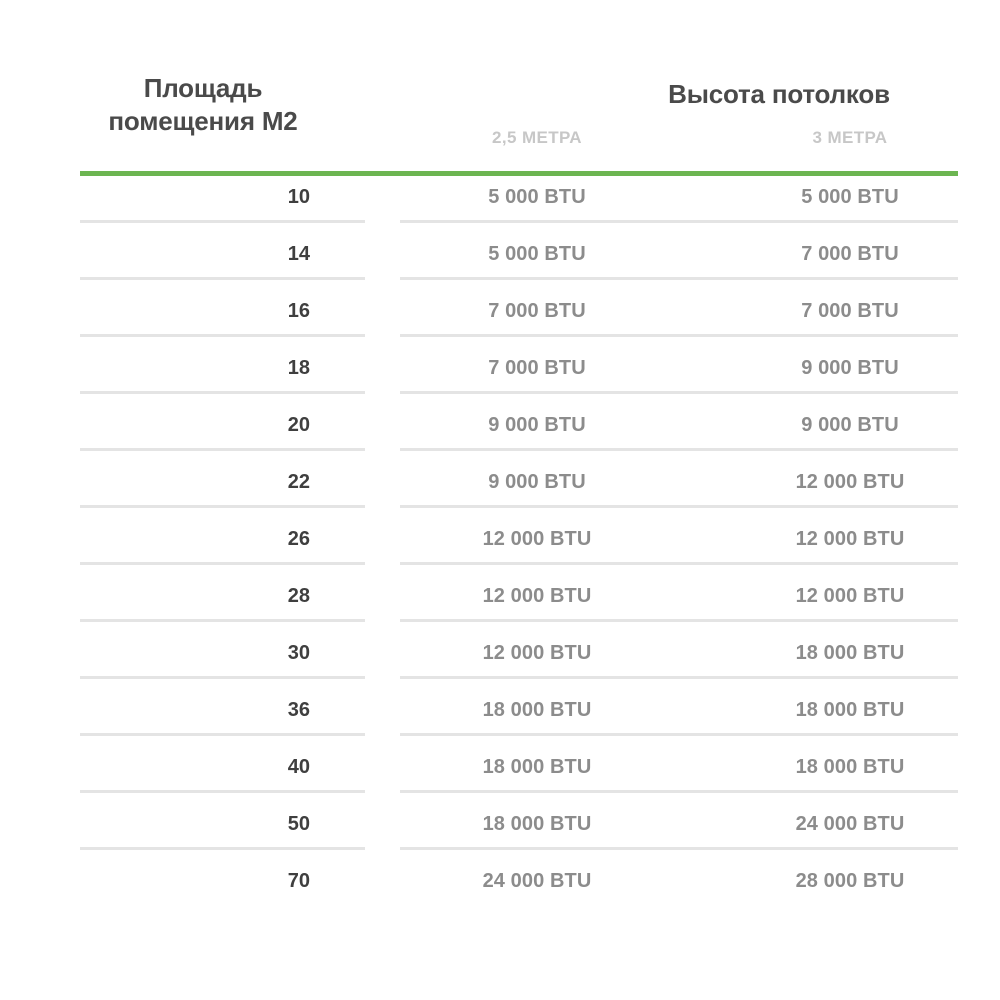 The image size is (1000, 1000). Describe the element at coordinates (537, 881) in the screenshot. I see `cell-btu-ceiling-2-5m: 24 000 BTU` at that location.